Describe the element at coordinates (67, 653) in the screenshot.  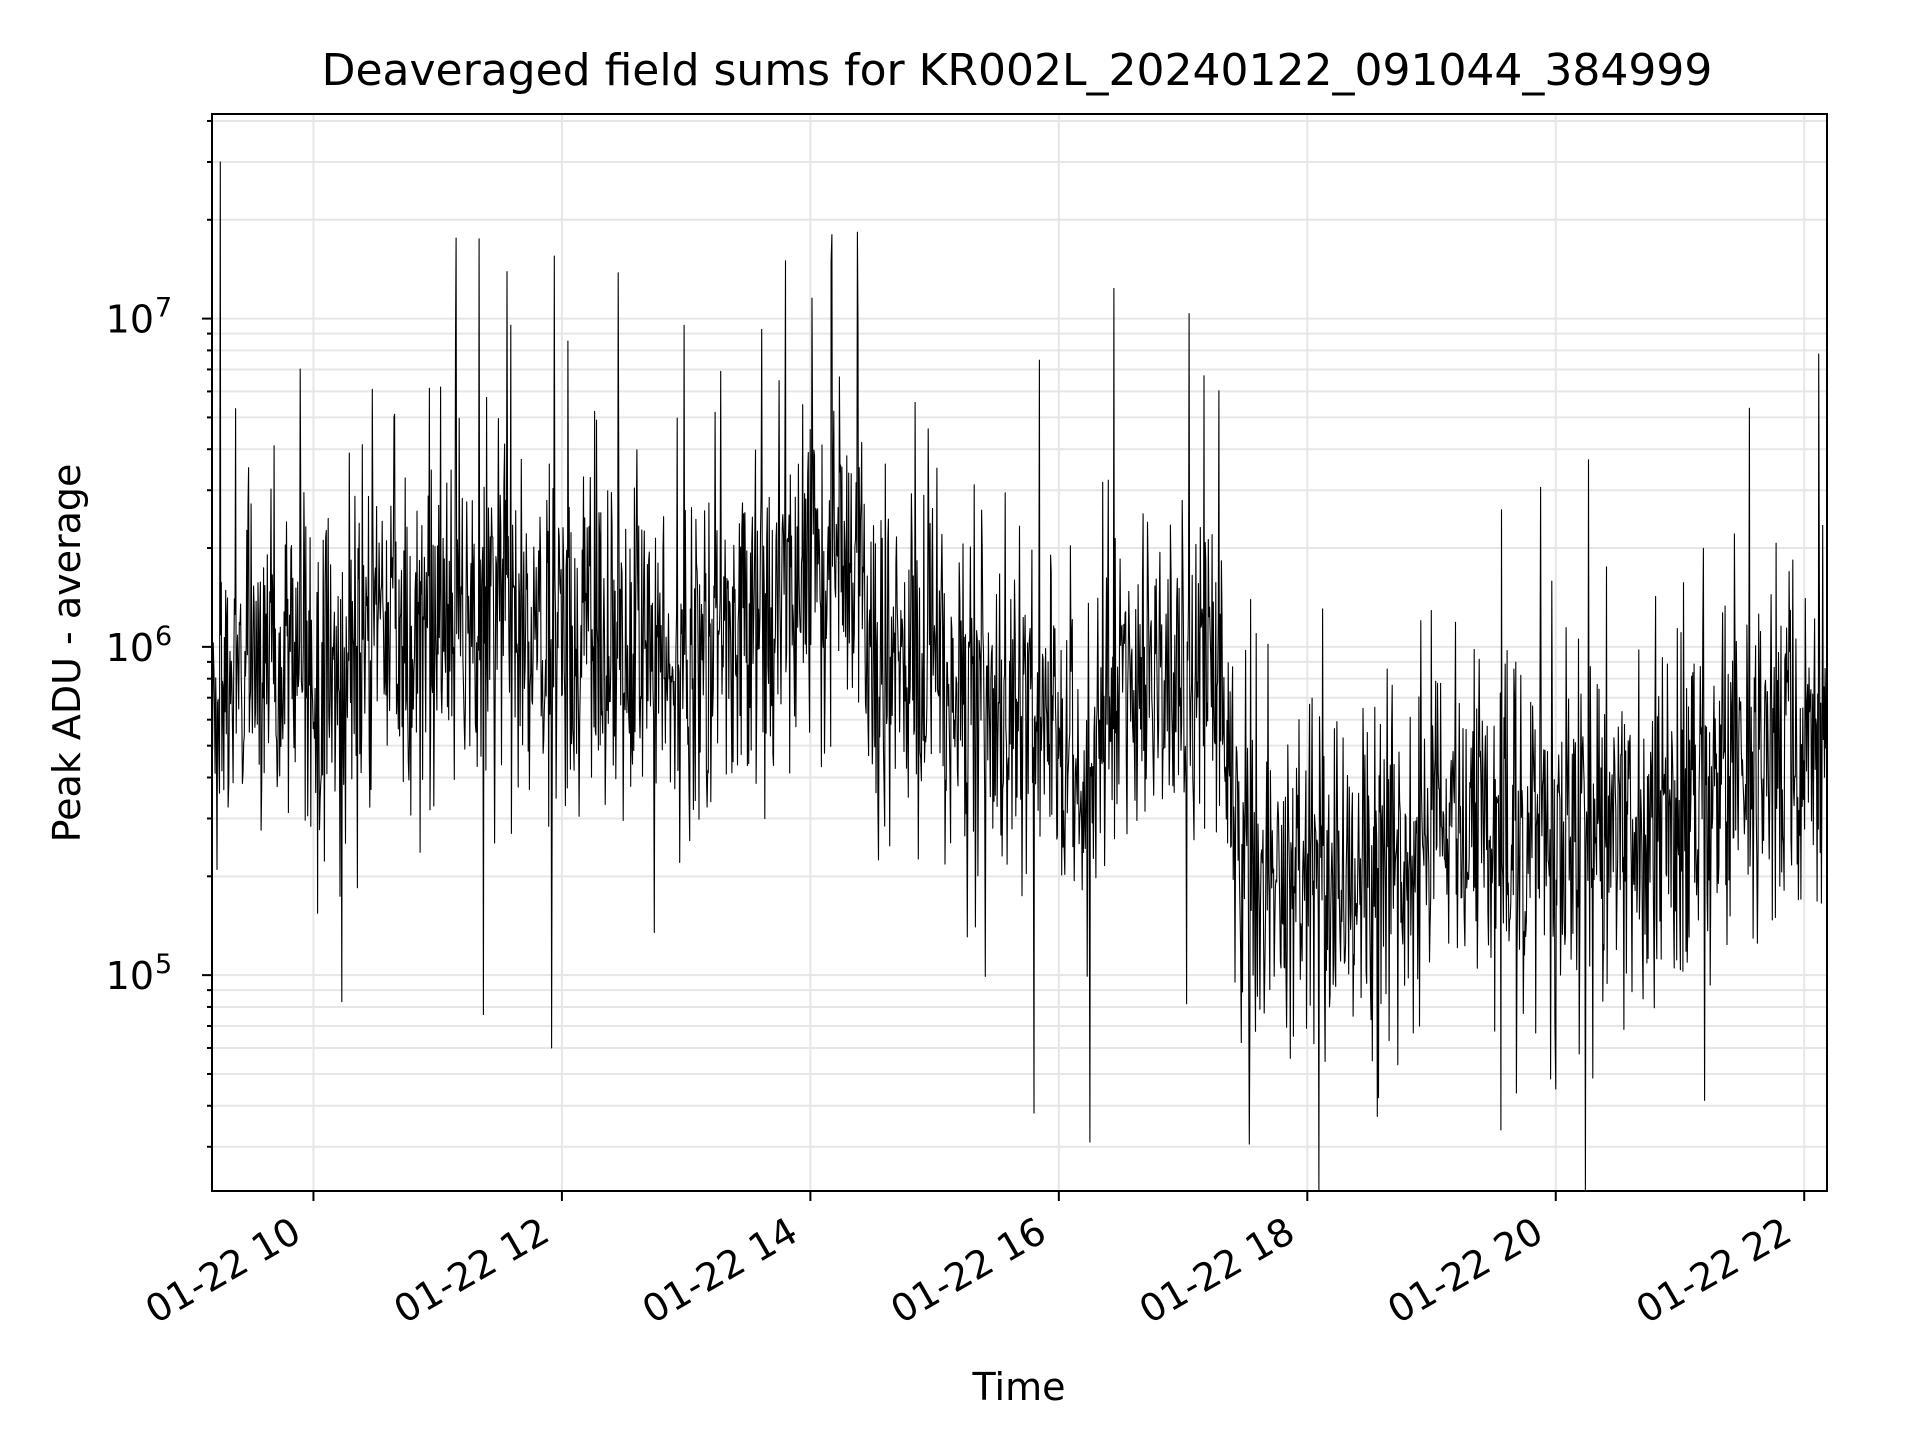
I see `y-axis-label: Peak ADU - average` at that location.